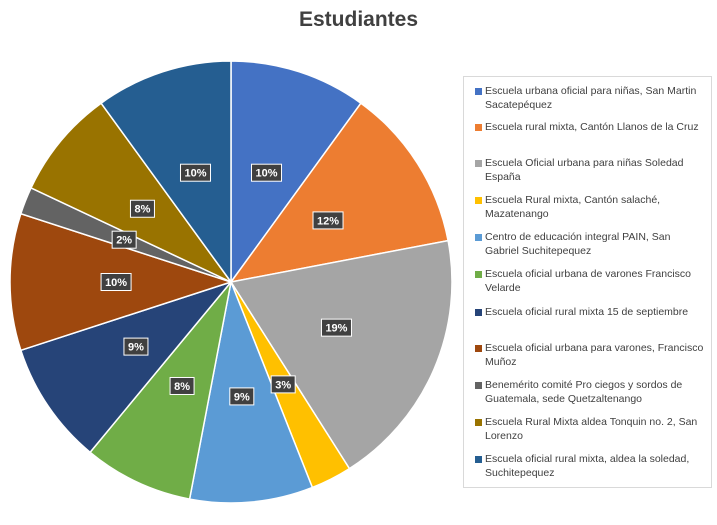 The image size is (717, 525). What do you see at coordinates (358, 19) in the screenshot?
I see `chart-title: Estudiantes` at bounding box center [358, 19].